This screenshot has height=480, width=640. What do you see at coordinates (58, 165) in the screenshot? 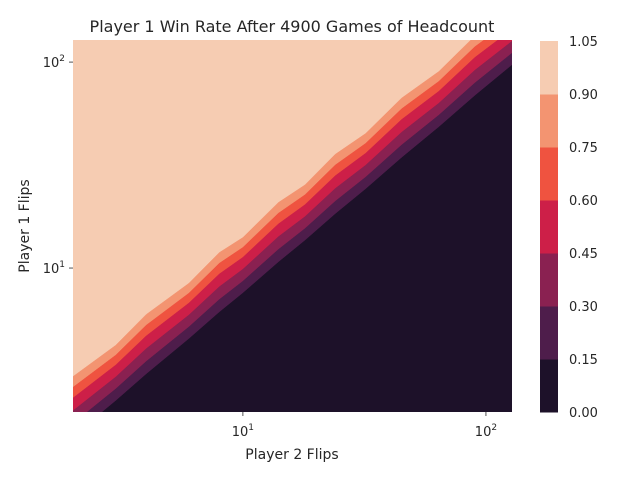
I see `y-axis-ticks: 10¹ 10²` at bounding box center [58, 165].